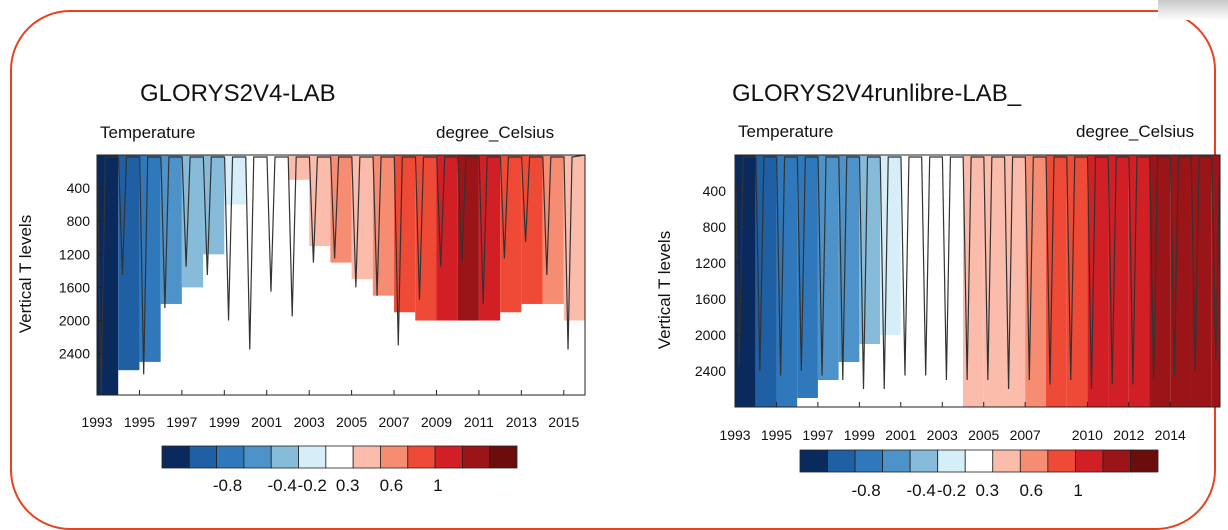 This screenshot has width=1228, height=530. Describe the element at coordinates (1032, 490) in the screenshot. I see `right-colorbar-label: 0.6` at that location.